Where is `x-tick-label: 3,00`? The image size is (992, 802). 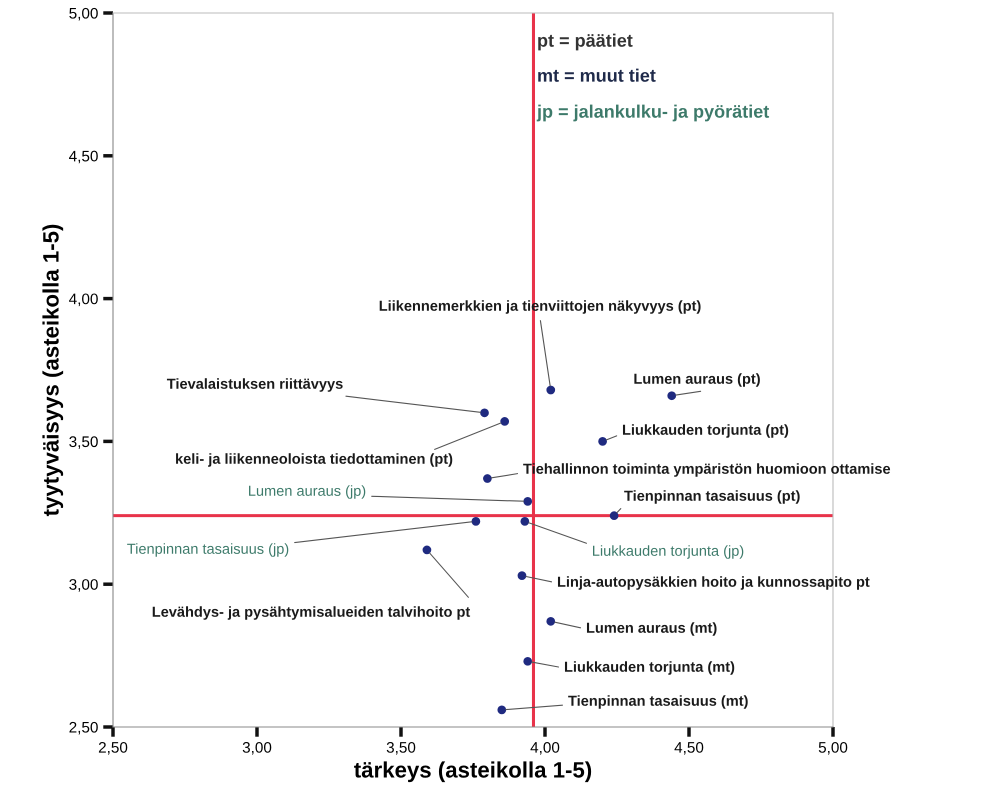
x-tick-label: 3,00 is located at coordinates (257, 748).